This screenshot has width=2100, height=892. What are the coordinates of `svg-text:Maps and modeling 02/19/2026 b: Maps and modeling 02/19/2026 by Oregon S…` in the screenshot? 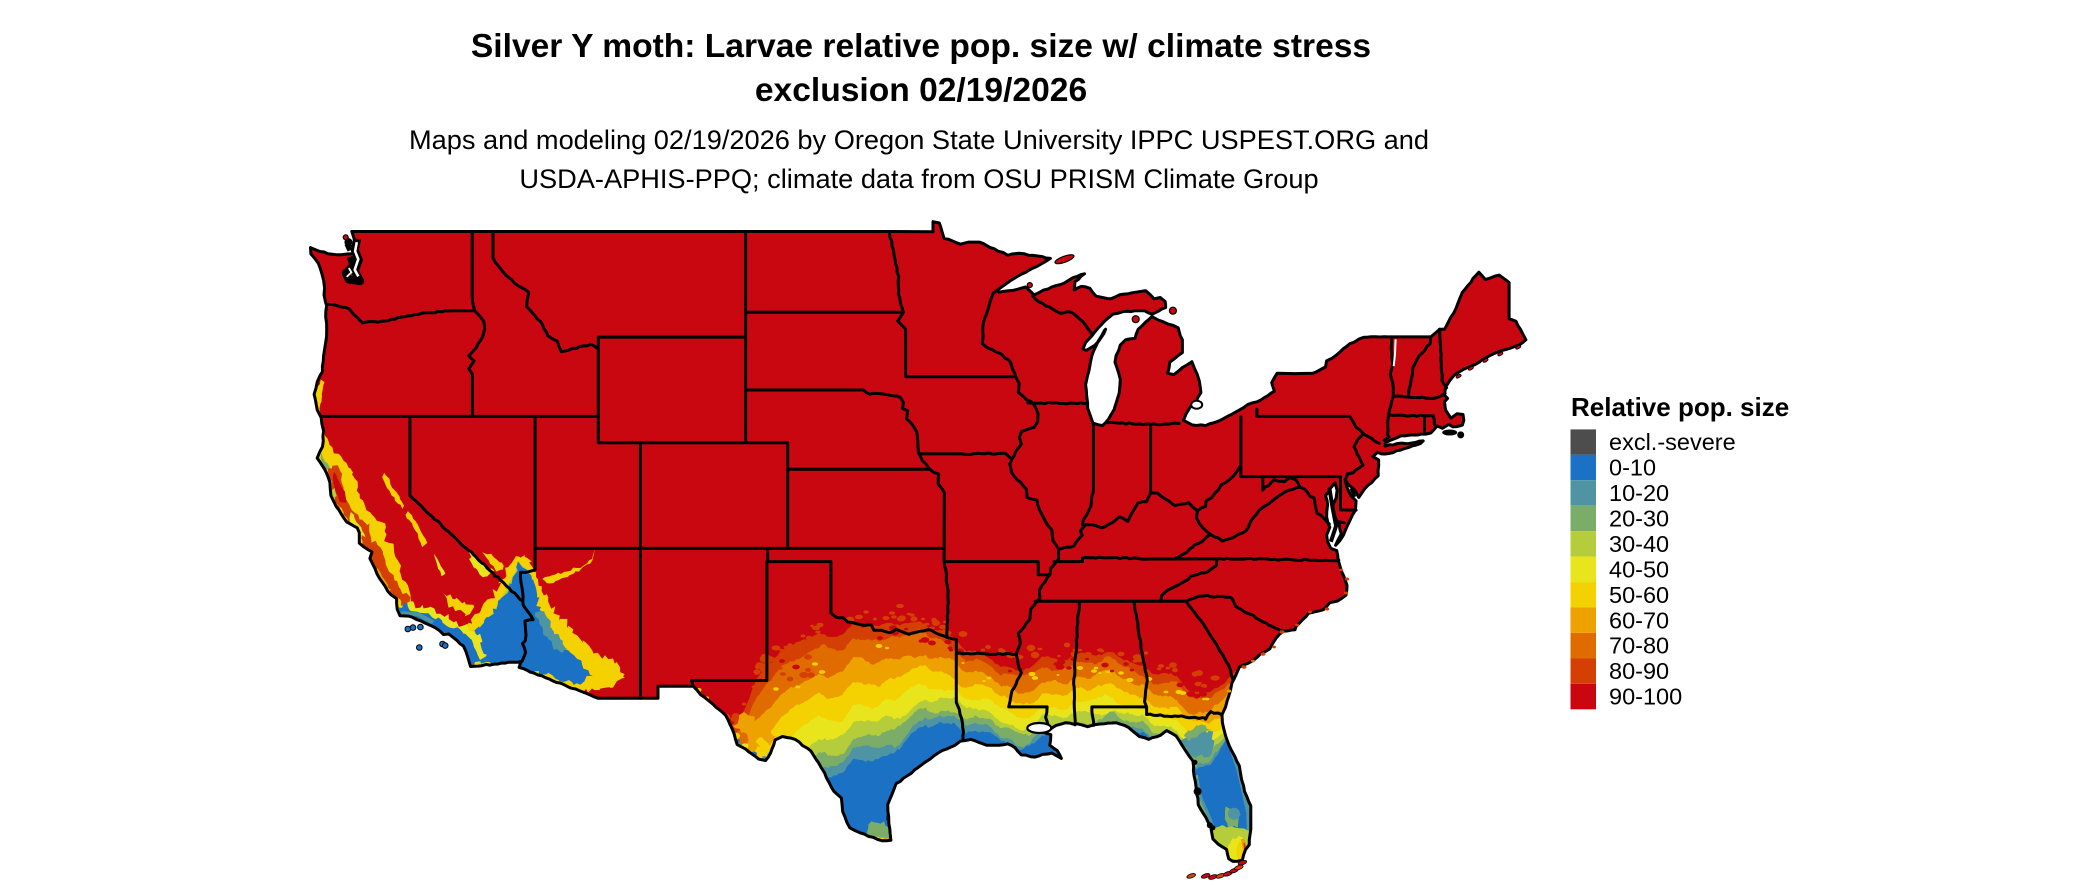 It's located at (919, 139).